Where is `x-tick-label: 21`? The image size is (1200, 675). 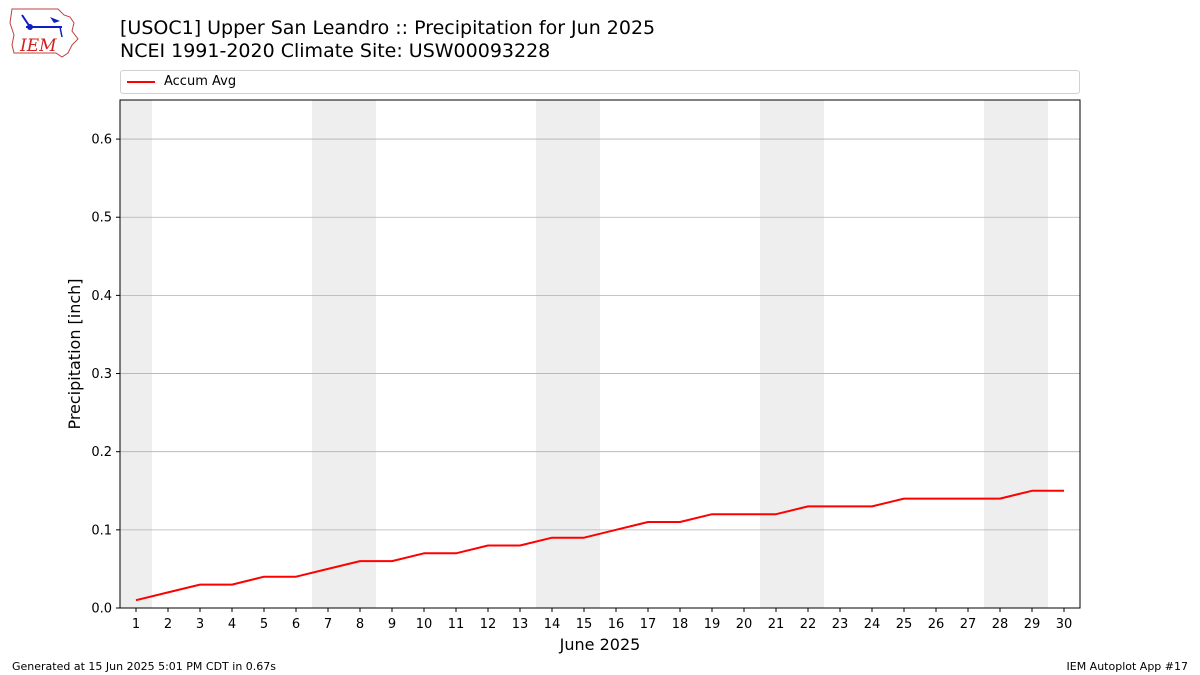 x-tick-label: 21 is located at coordinates (776, 624).